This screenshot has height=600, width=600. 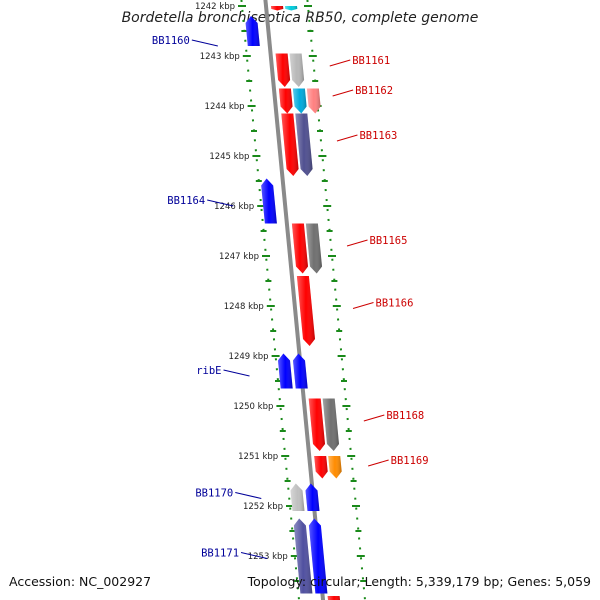 What do you see at coordinates (186, 201) in the screenshot?
I see `gene-label-text: BB1164` at bounding box center [186, 201].